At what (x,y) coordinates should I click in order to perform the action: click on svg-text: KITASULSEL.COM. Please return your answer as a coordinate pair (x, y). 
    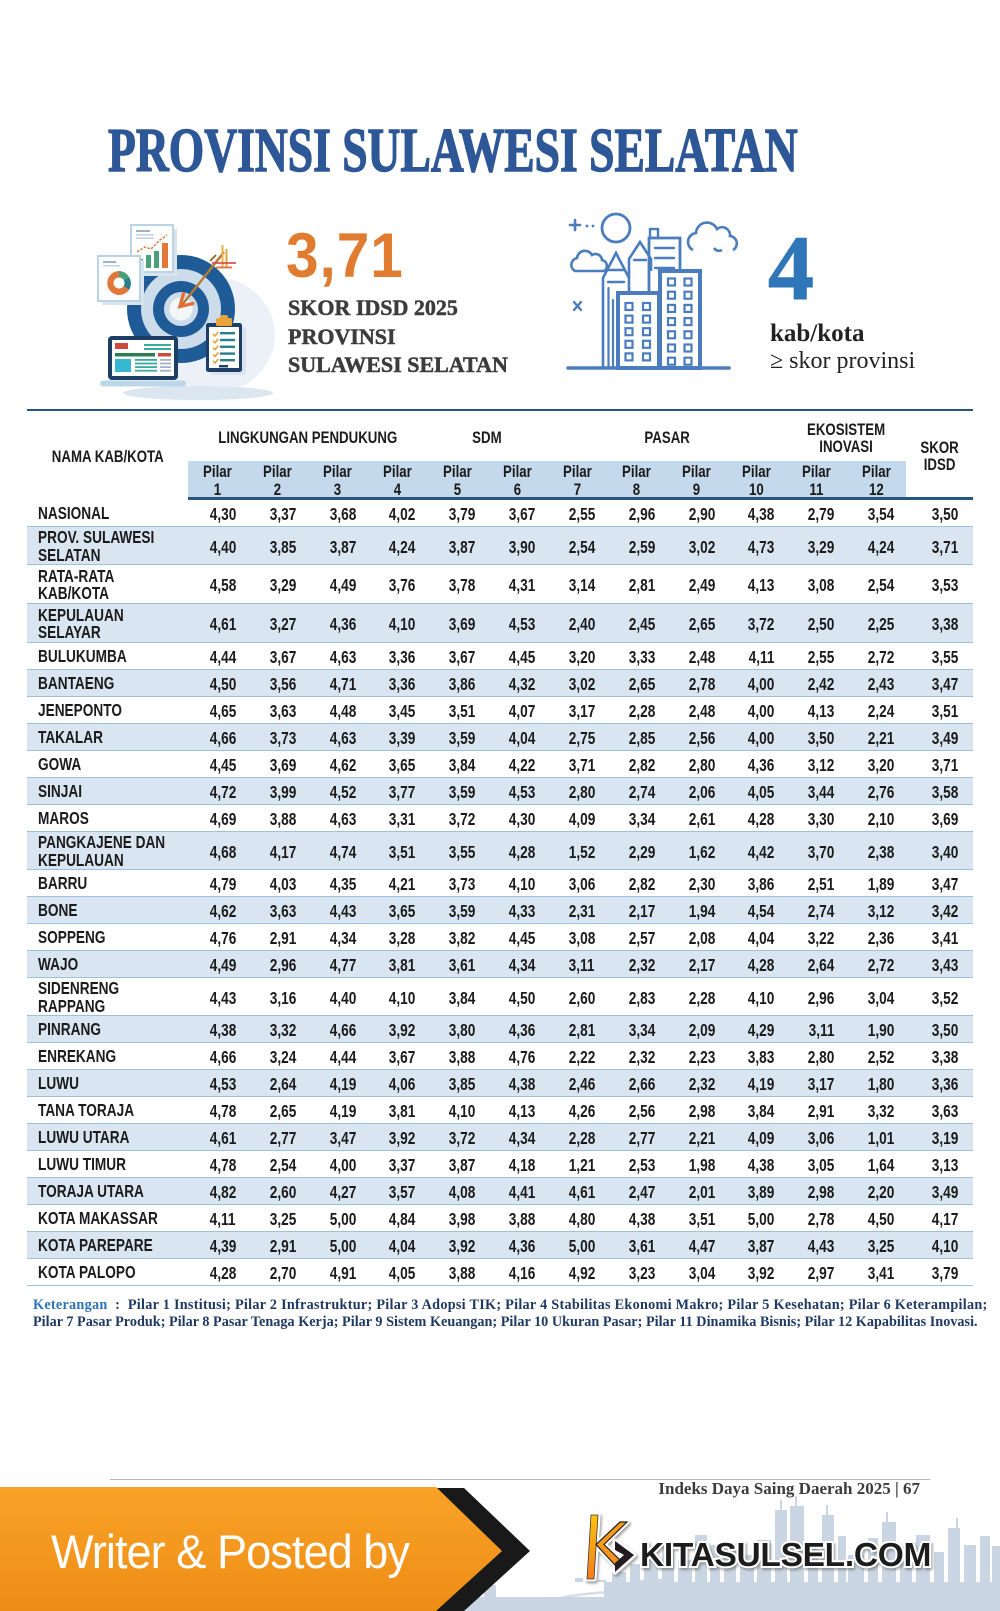
    Looking at the image, I should click on (785, 1555).